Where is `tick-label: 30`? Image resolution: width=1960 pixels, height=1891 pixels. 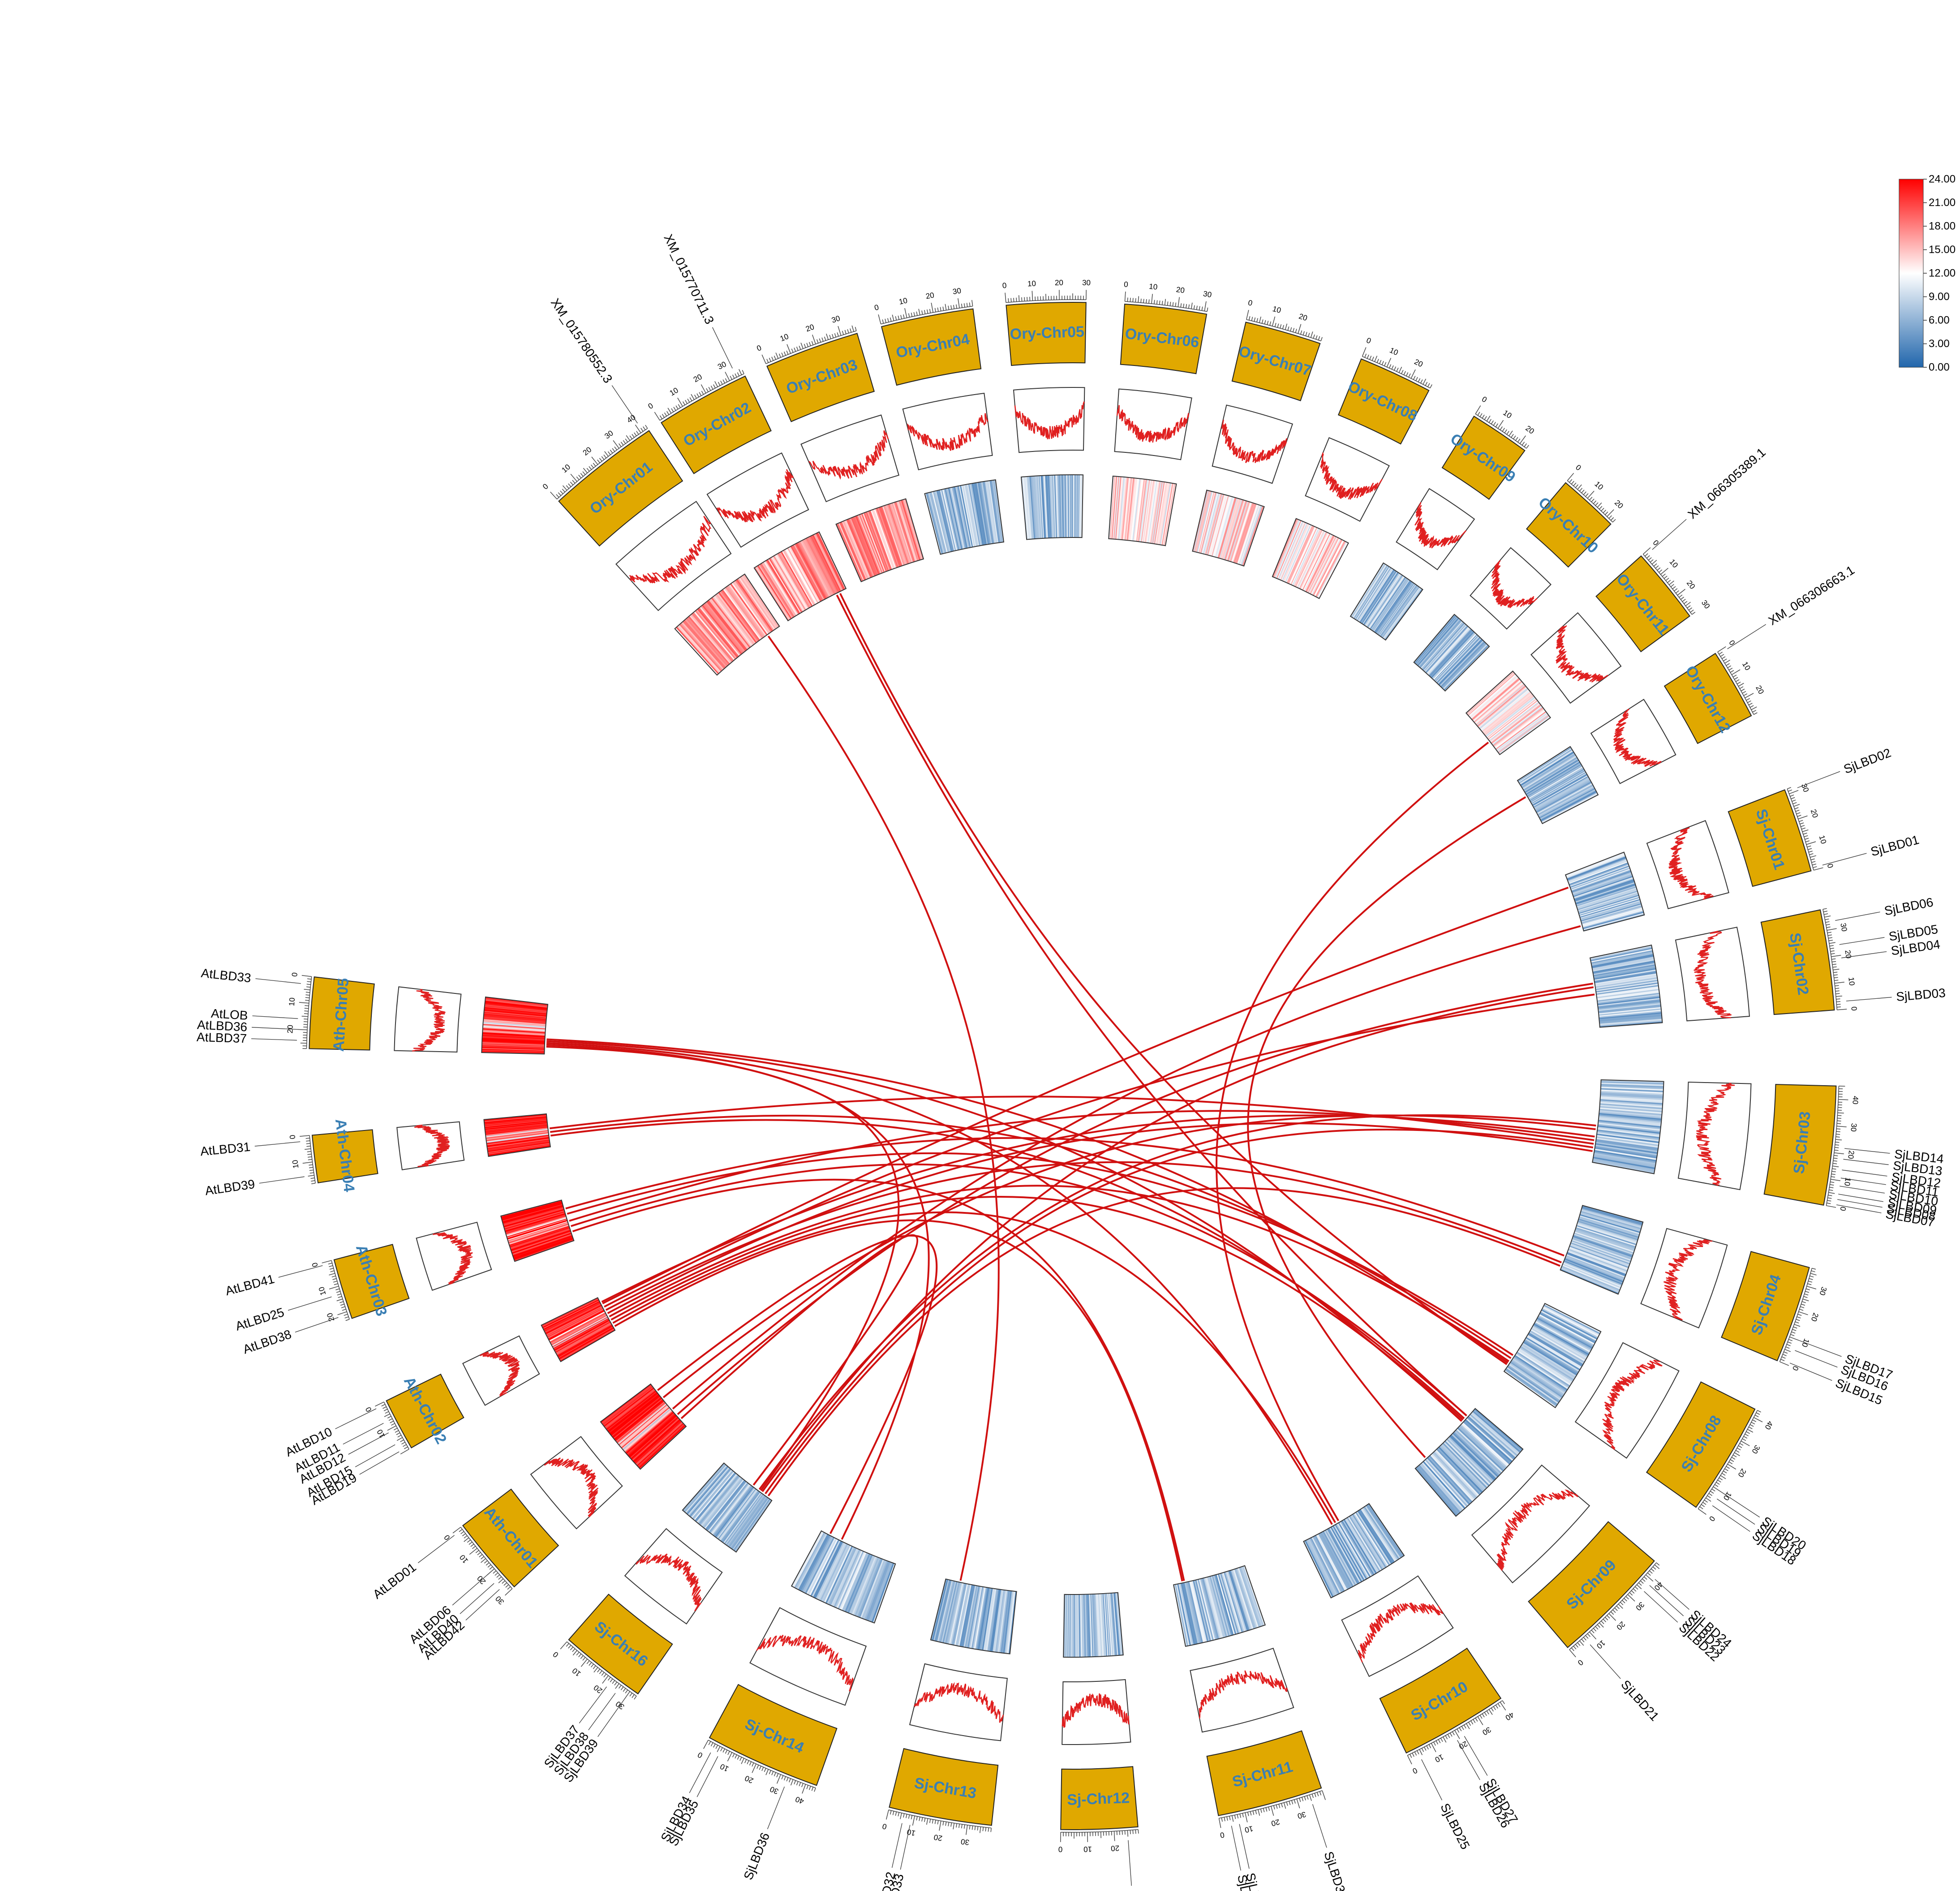
tick-label: 30 is located at coordinates (1706, 604).